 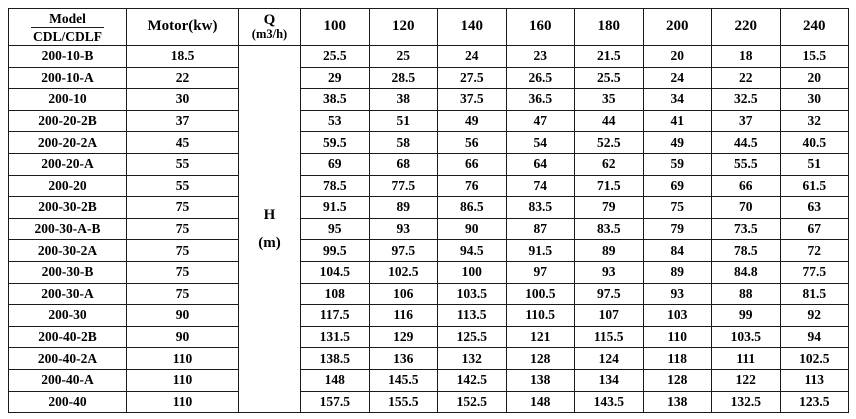 What do you see at coordinates (182, 337) in the screenshot?
I see `motor-power-cell: 90` at bounding box center [182, 337].